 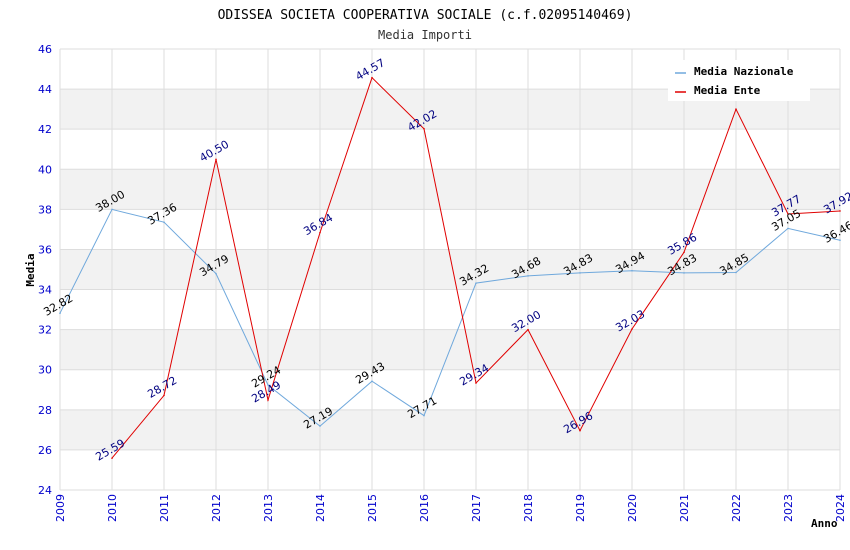 I want to click on x-tick-label: 2022, so click(x=736, y=508).